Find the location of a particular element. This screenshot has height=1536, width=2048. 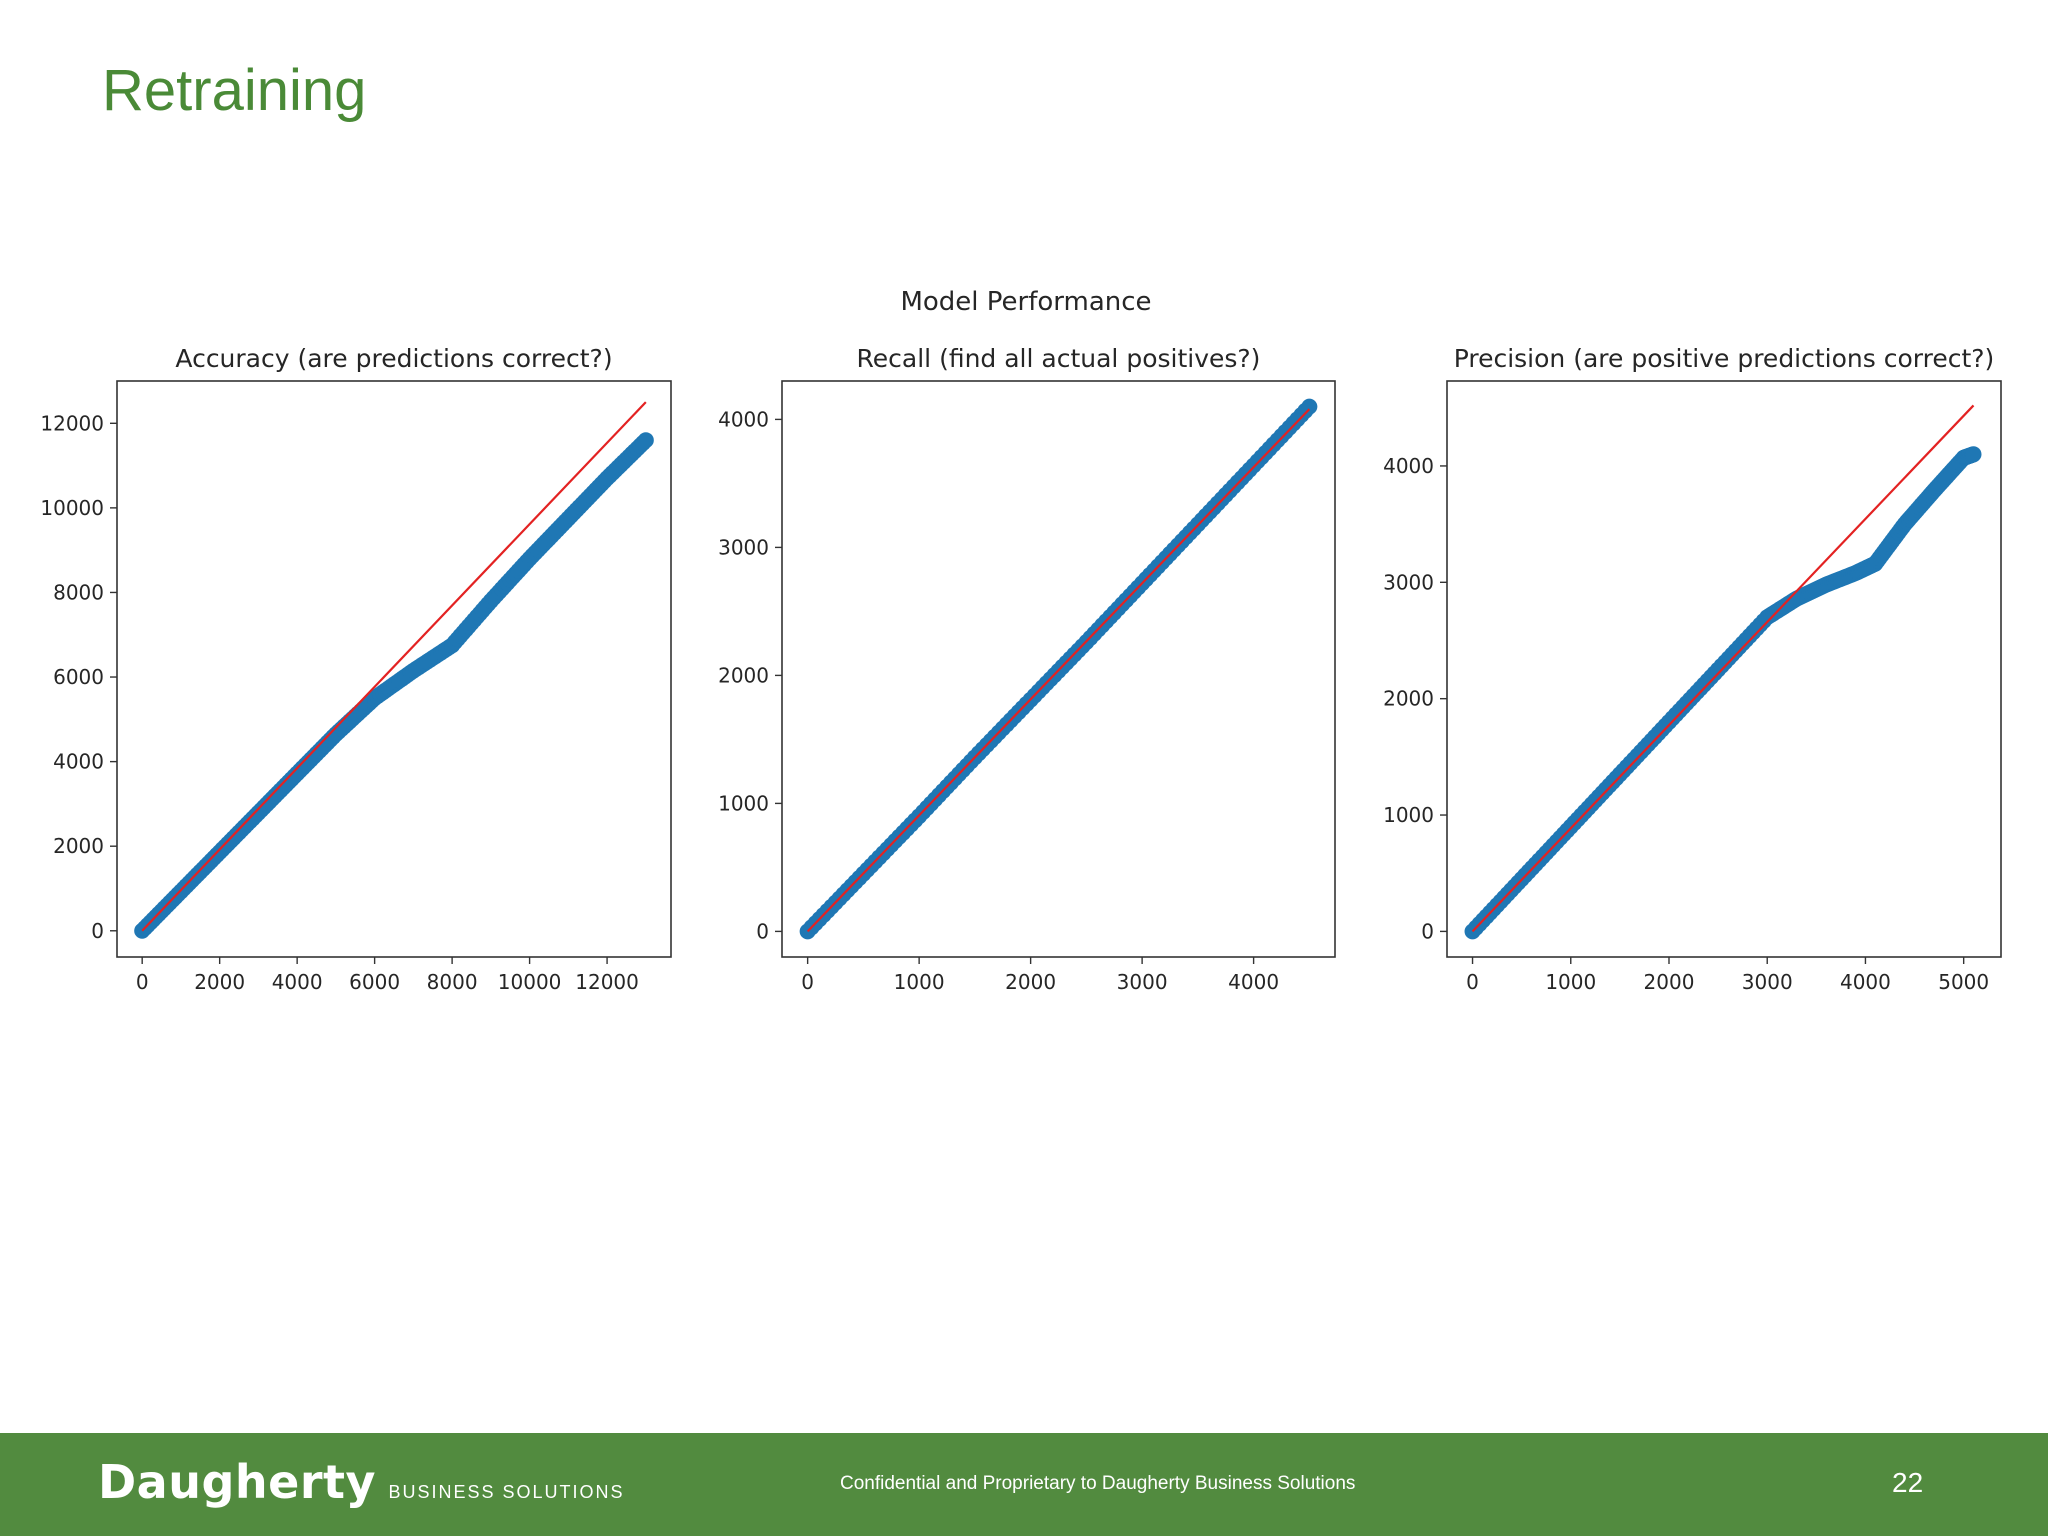

y-tick-label: 10000 is located at coordinates (72, 508).